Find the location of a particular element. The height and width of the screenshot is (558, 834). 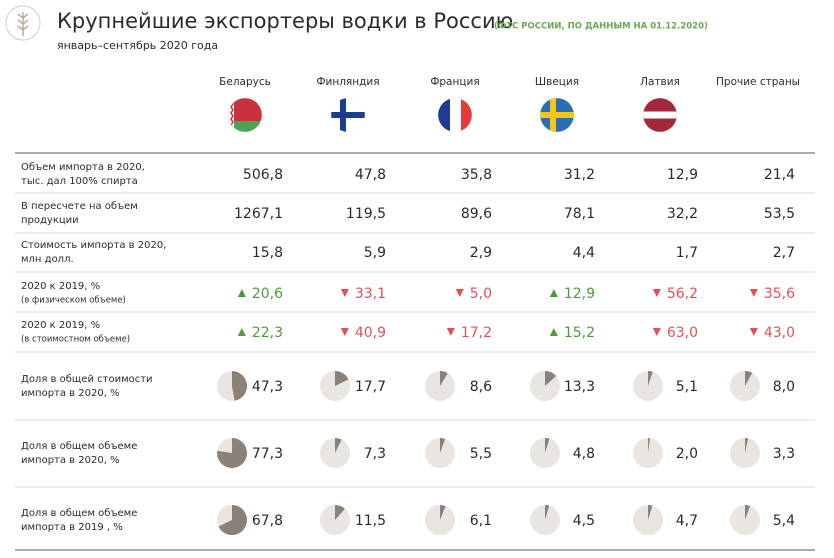

pie-value: 11,5 is located at coordinates (370, 521).